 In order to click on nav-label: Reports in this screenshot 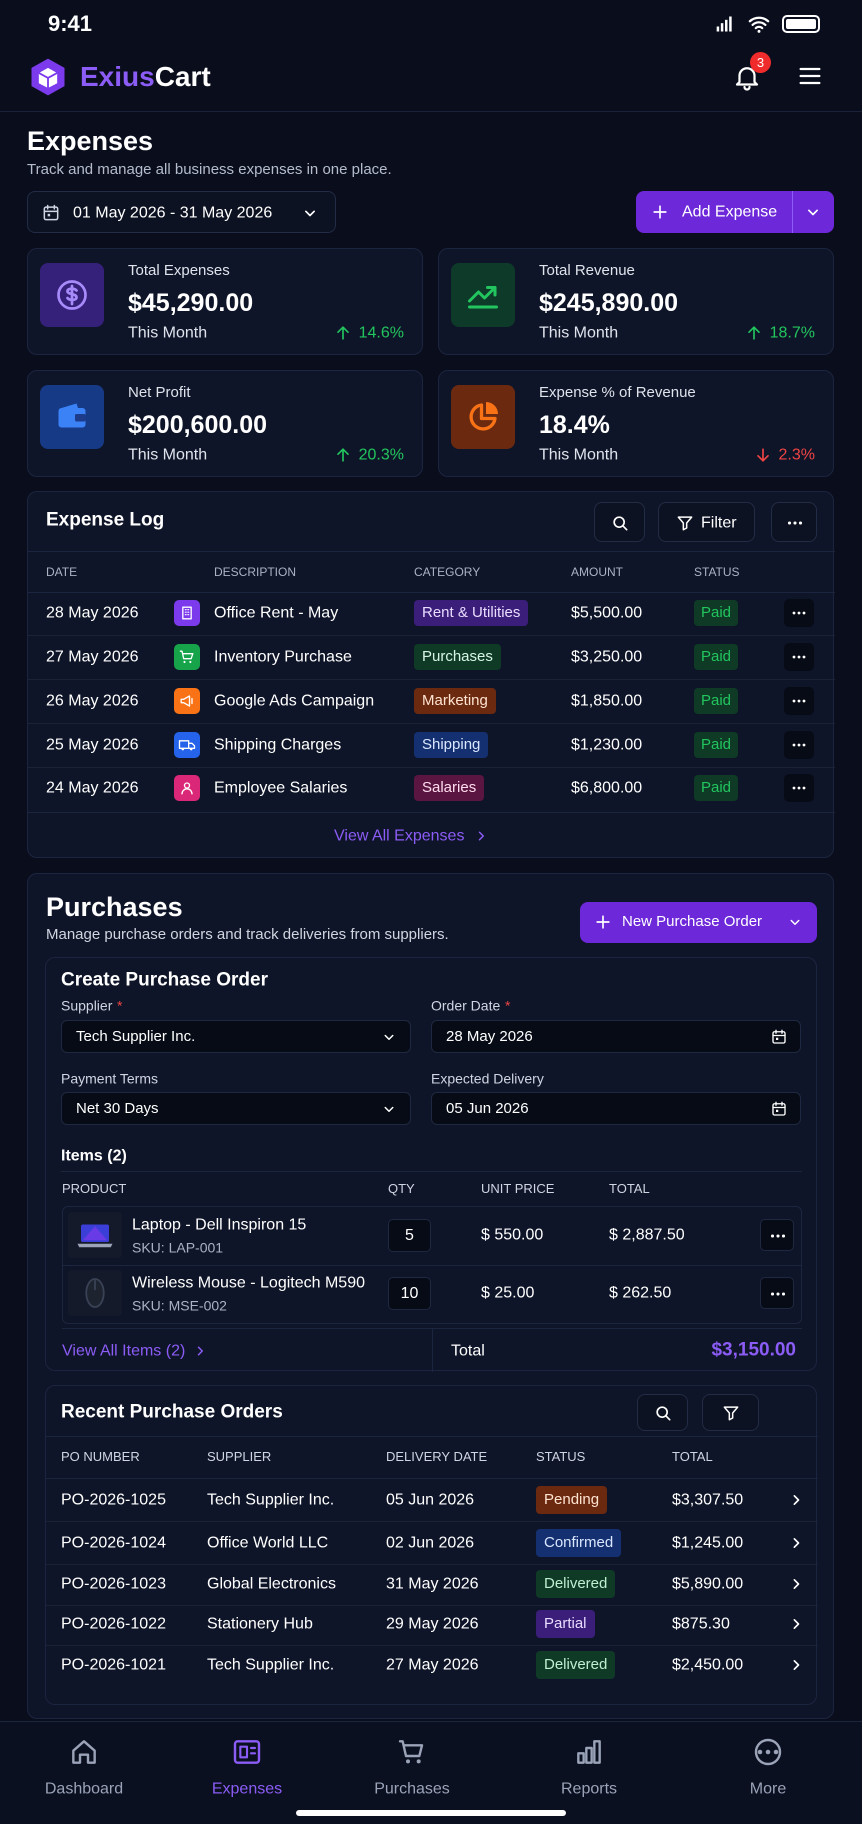, I will do `click(589, 1789)`.